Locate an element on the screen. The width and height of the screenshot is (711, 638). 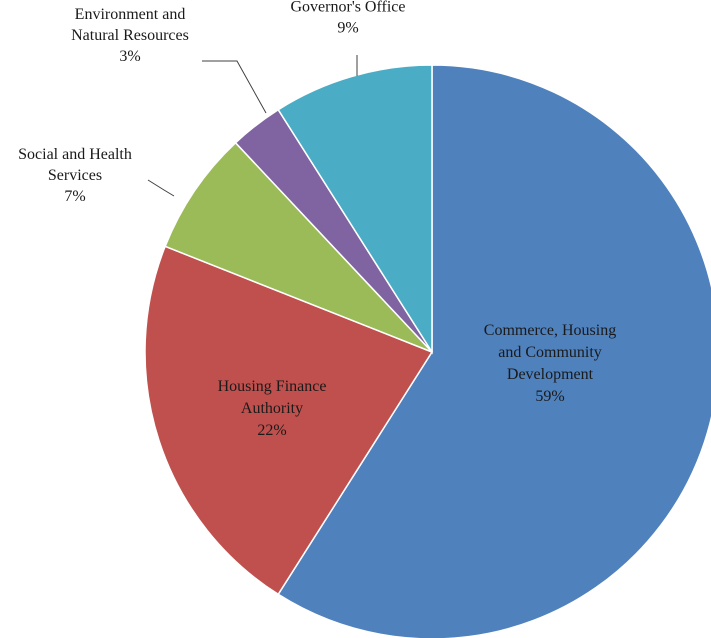
slice-name-label: Natural Resources is located at coordinates (130, 35).